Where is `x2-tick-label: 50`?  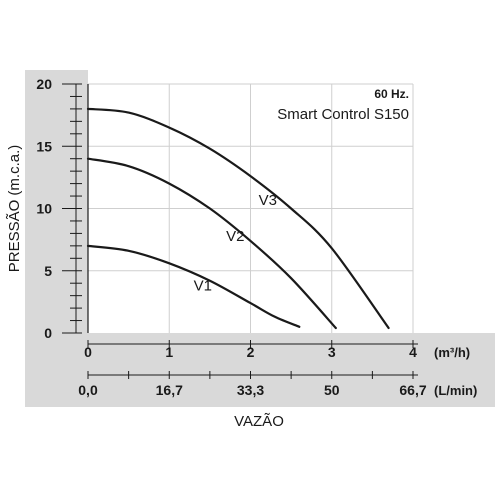
x2-tick-label: 50 is located at coordinates (332, 390).